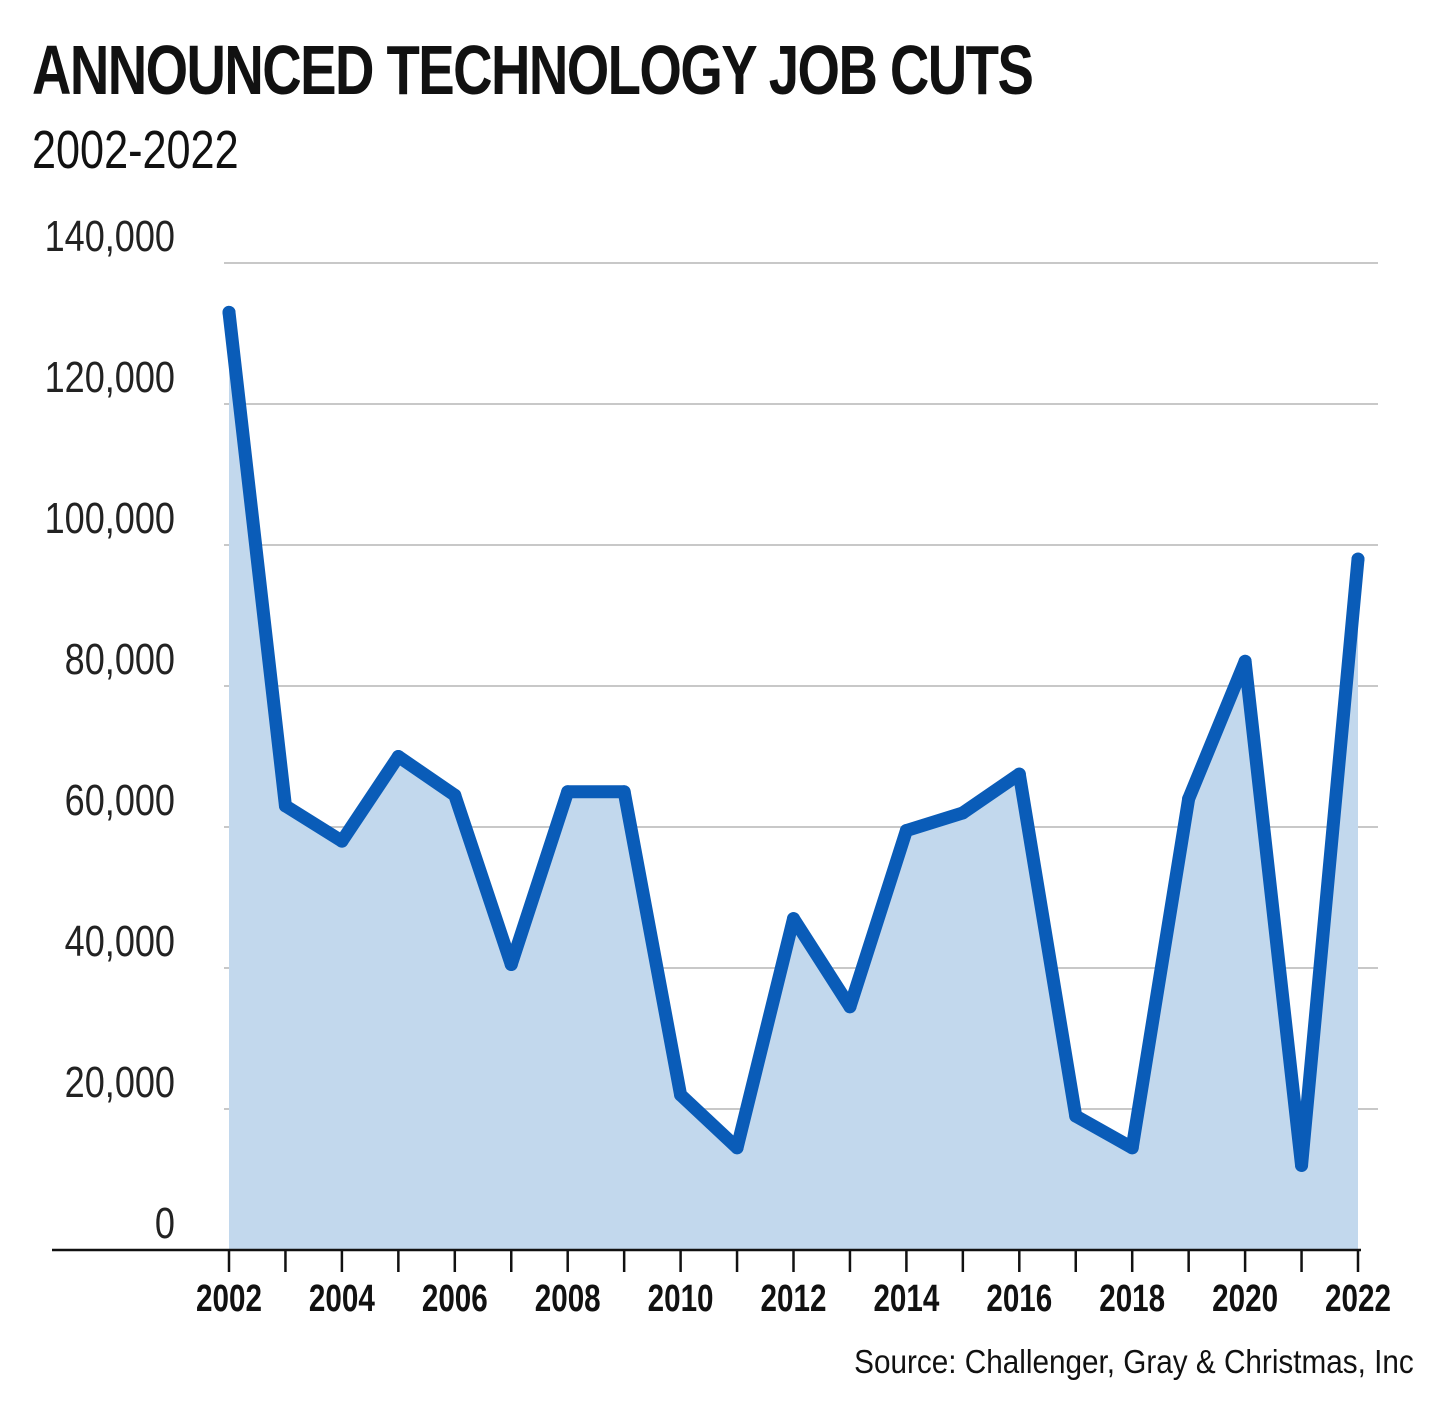 This screenshot has width=1440, height=1403. I want to click on y-tick-label: 100,000, so click(110, 518).